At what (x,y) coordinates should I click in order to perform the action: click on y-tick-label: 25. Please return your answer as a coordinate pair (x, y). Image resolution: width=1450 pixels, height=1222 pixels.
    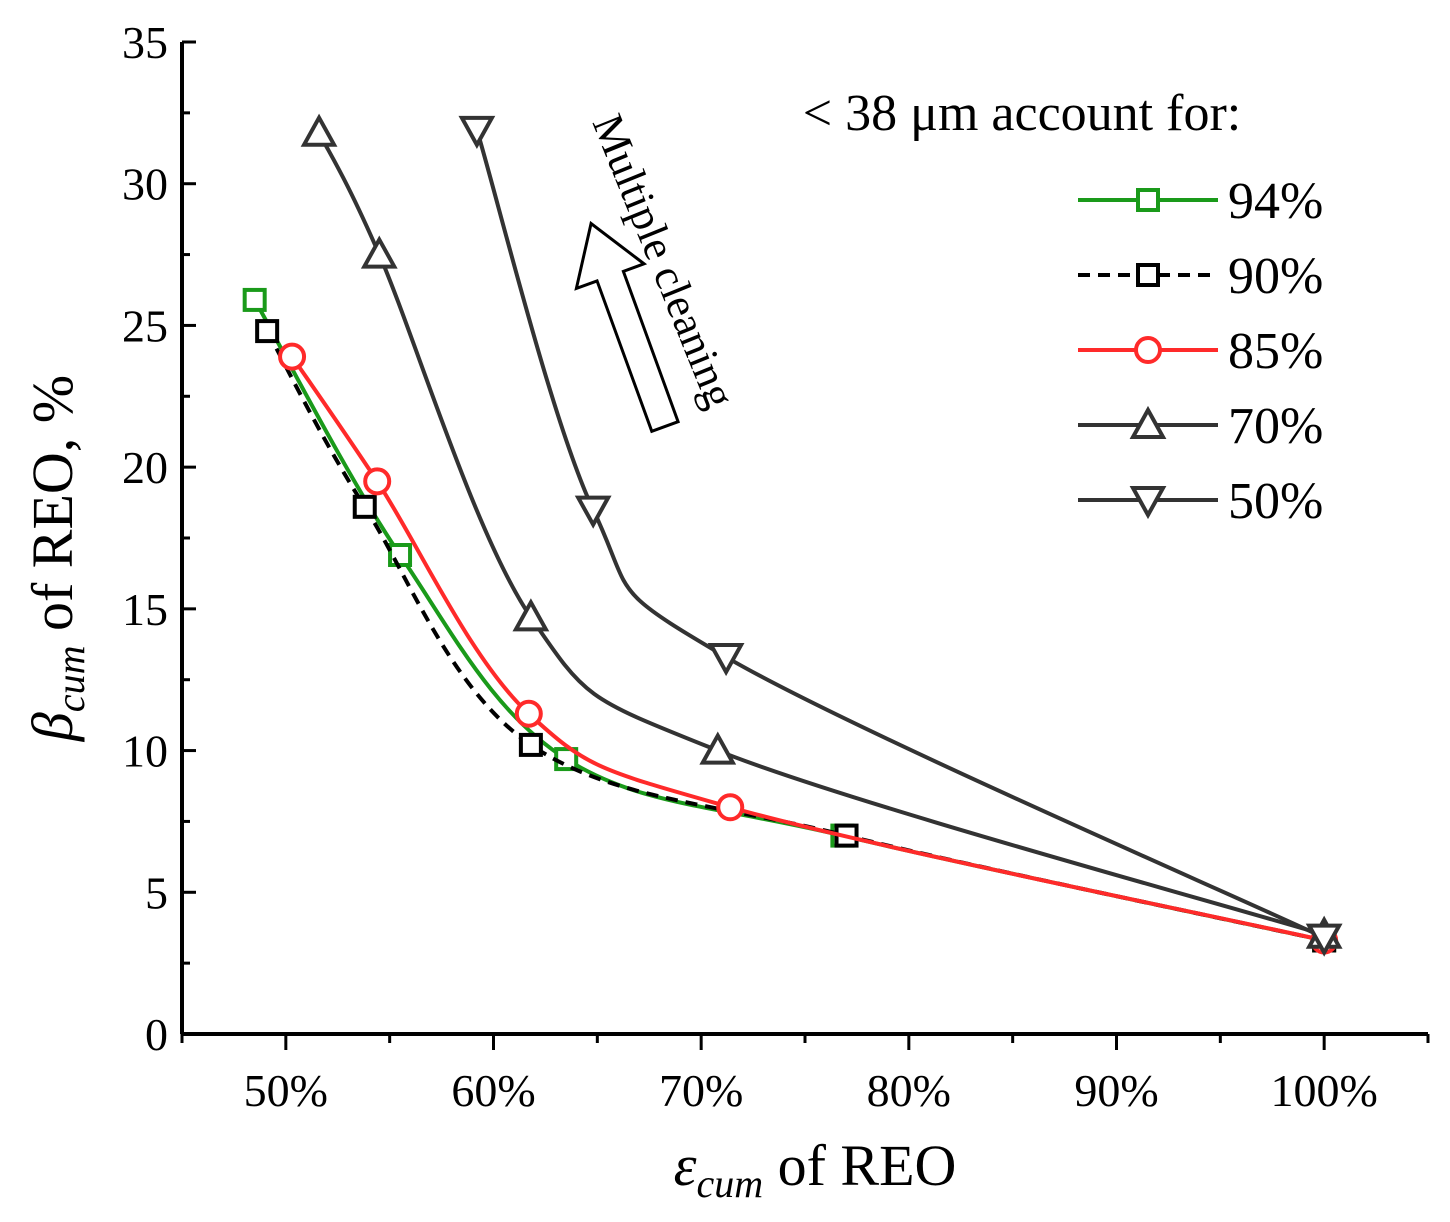
    Looking at the image, I should click on (145, 325).